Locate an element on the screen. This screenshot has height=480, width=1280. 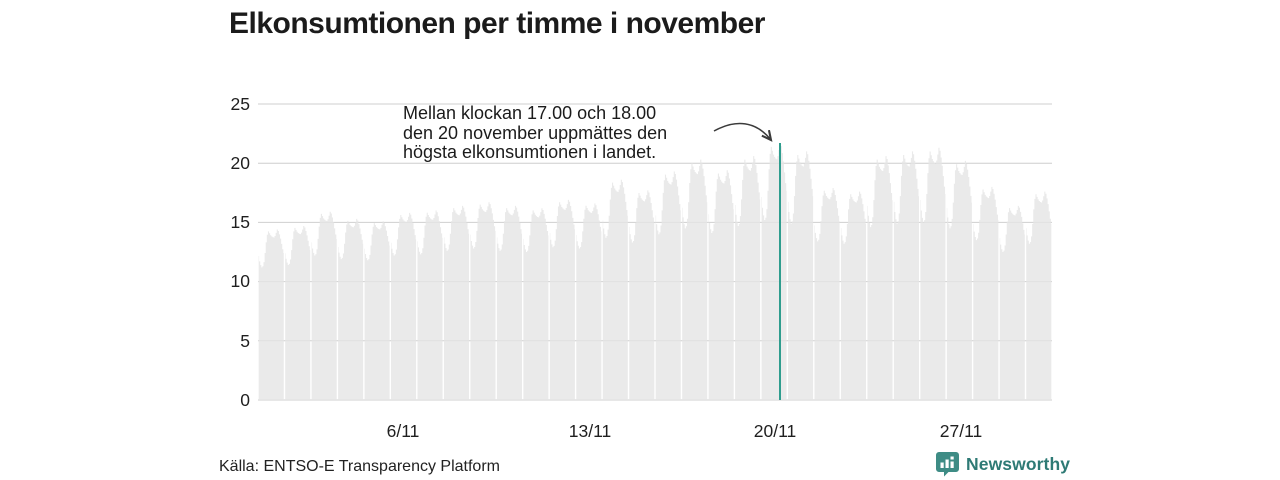
annotation-arrow-icon is located at coordinates (747, 137).